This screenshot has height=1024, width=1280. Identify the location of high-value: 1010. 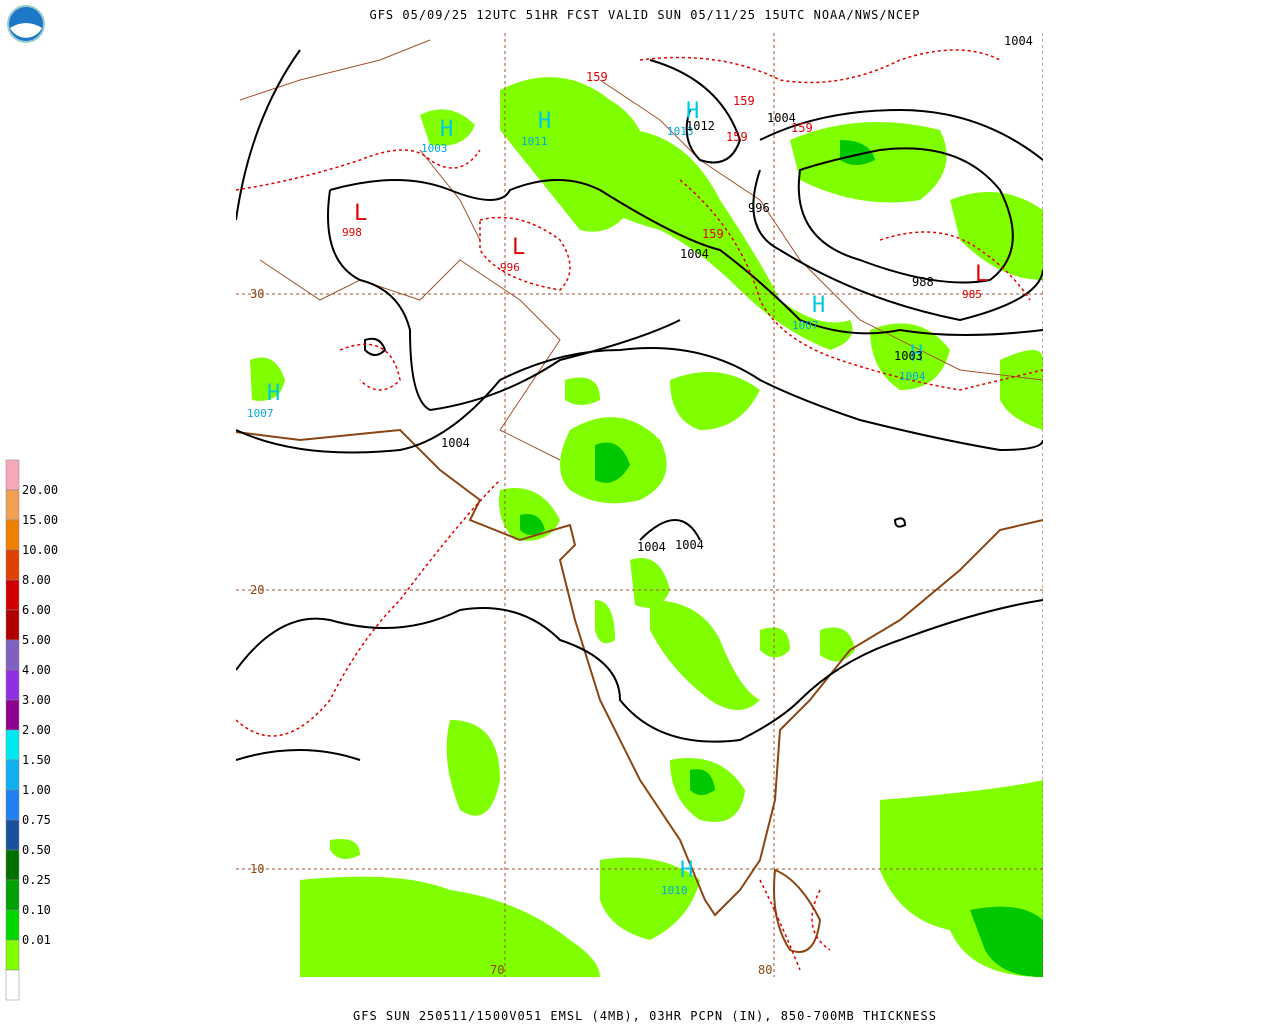
(674, 890).